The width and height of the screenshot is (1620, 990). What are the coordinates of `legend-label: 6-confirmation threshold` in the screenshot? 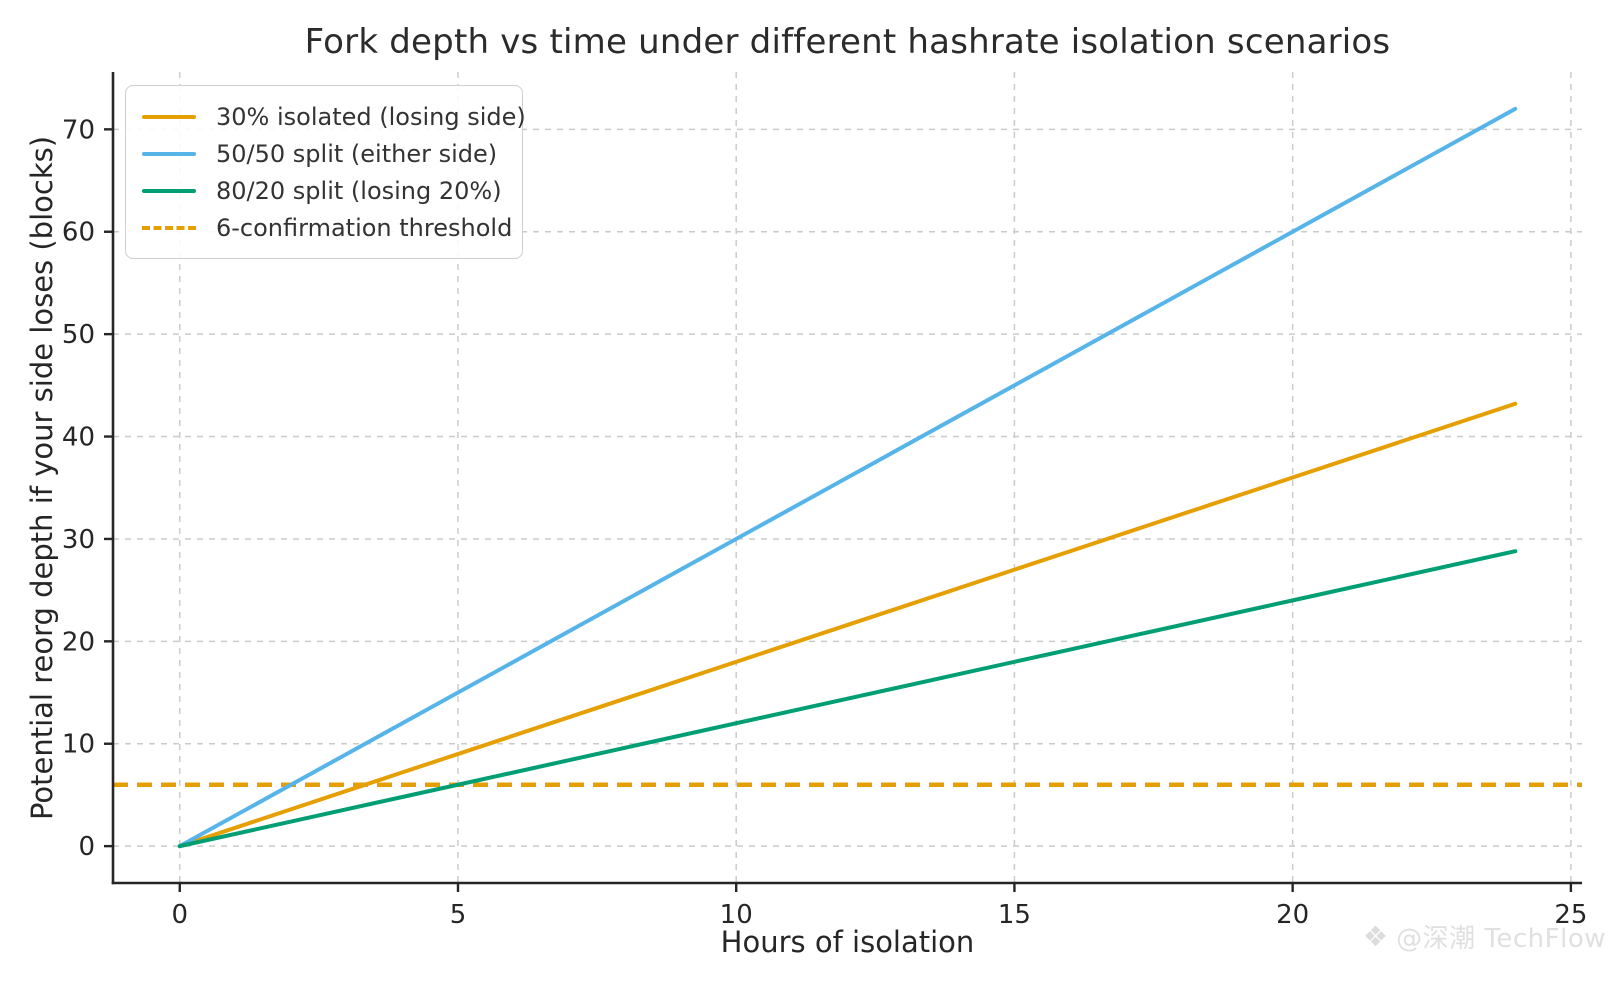 It's located at (364, 227).